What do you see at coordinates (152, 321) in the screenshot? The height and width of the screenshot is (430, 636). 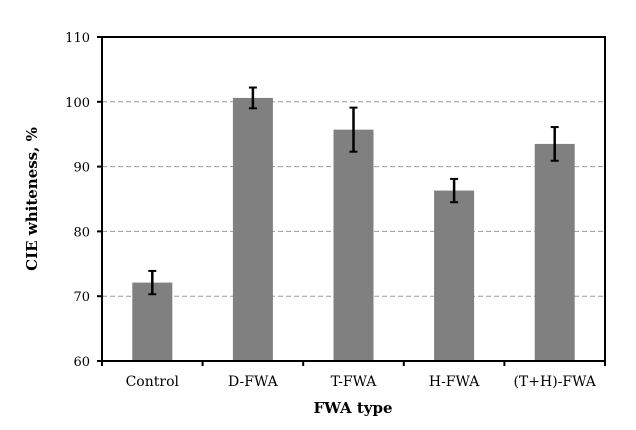 I see `bar-Control` at bounding box center [152, 321].